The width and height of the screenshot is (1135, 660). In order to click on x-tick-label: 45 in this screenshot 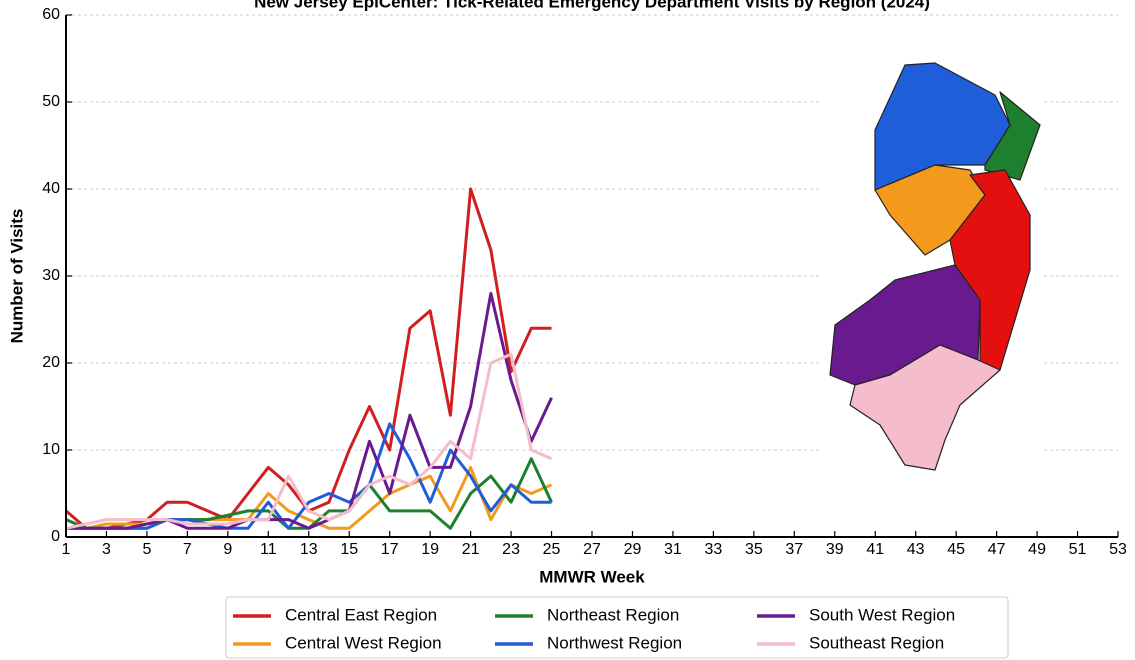, I will do `click(956, 549)`.